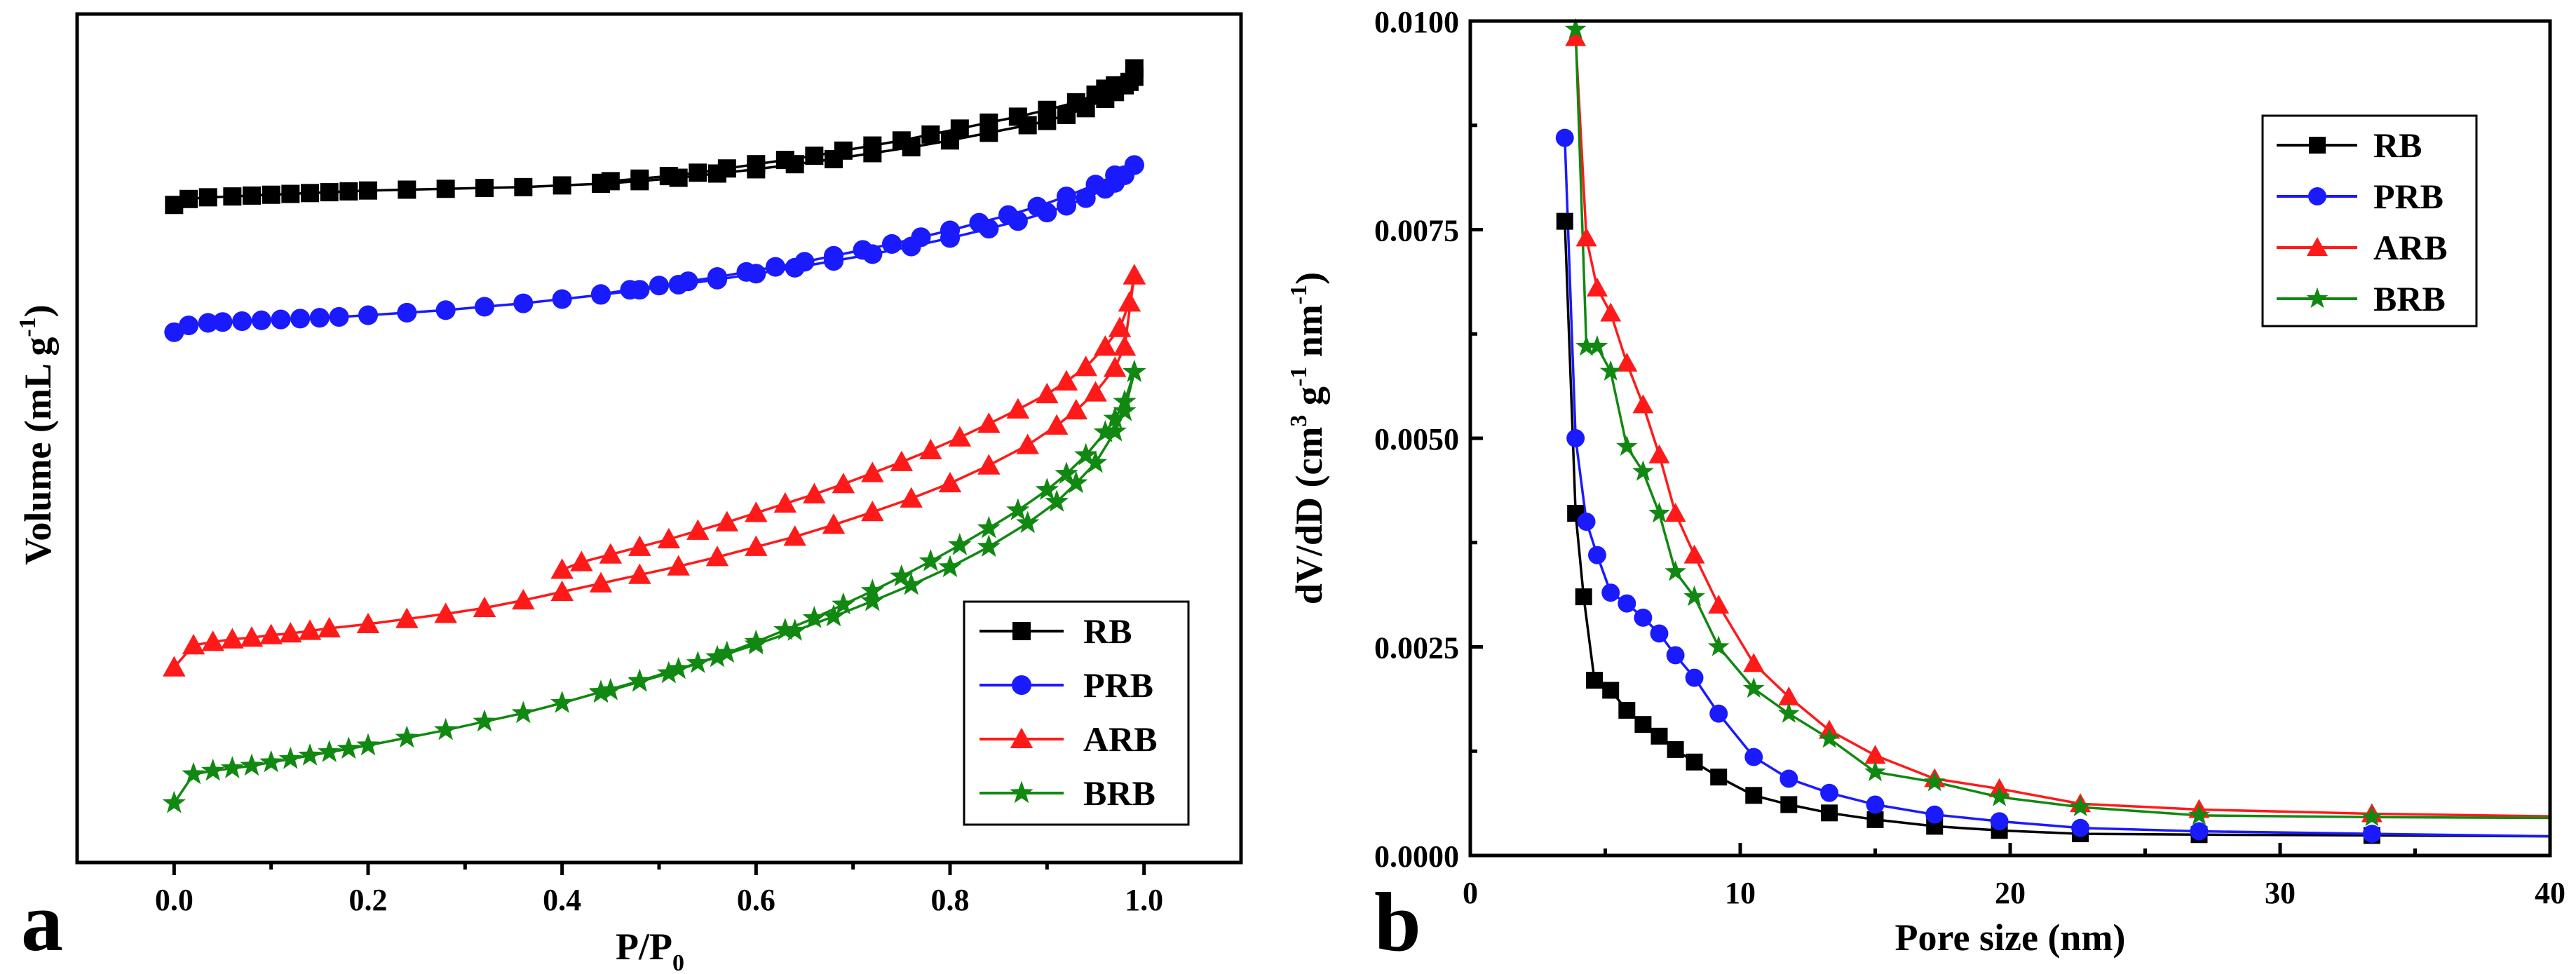 The width and height of the screenshot is (2576, 974). What do you see at coordinates (1021, 685) in the screenshot?
I see `panel-a-legend-marker` at bounding box center [1021, 685].